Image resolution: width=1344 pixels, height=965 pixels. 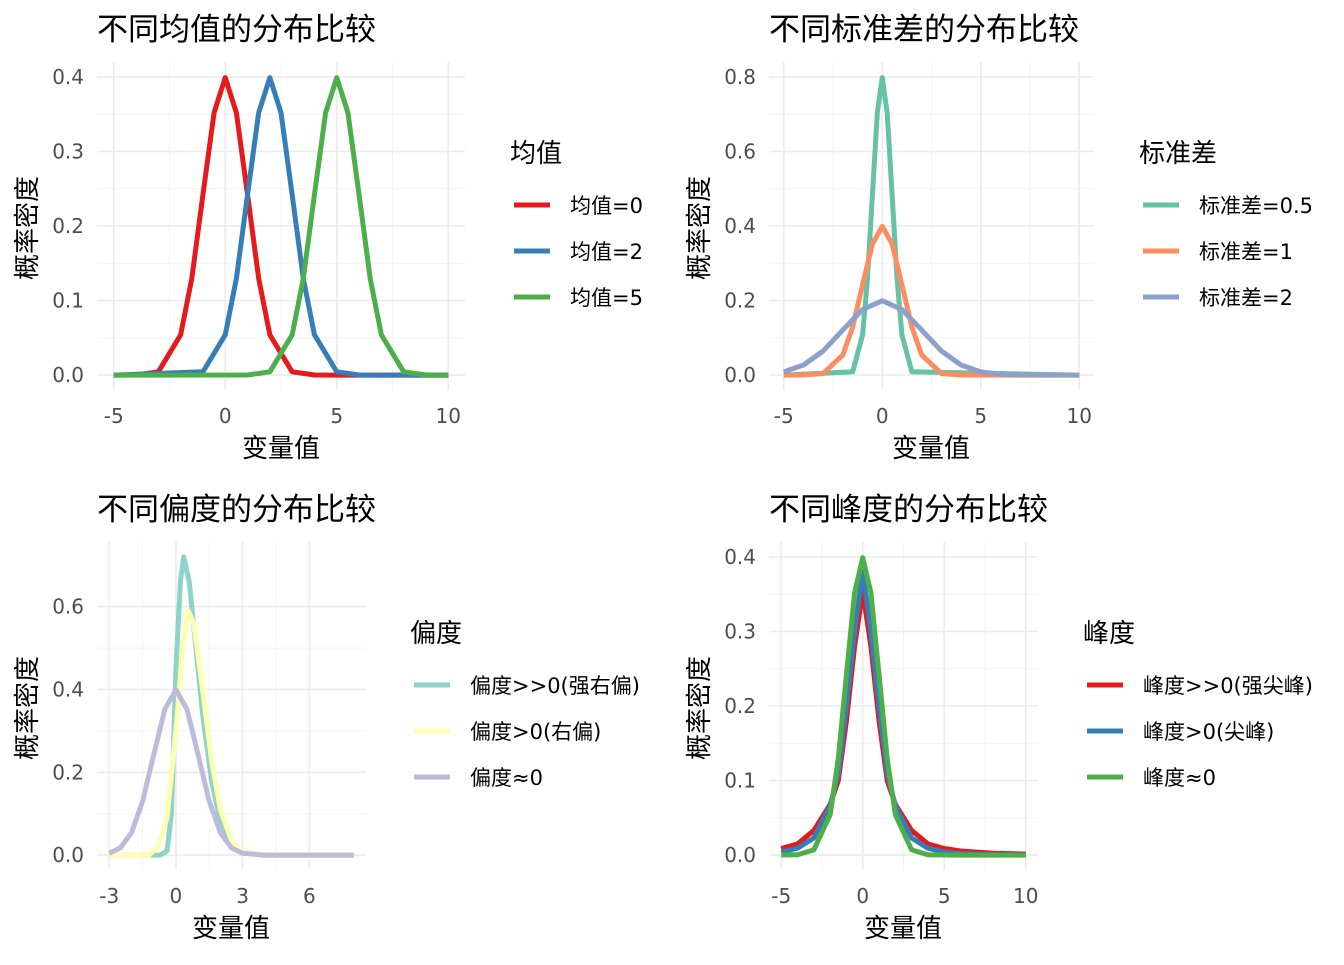 I want to click on x-tick-label: 6, so click(x=309, y=896).